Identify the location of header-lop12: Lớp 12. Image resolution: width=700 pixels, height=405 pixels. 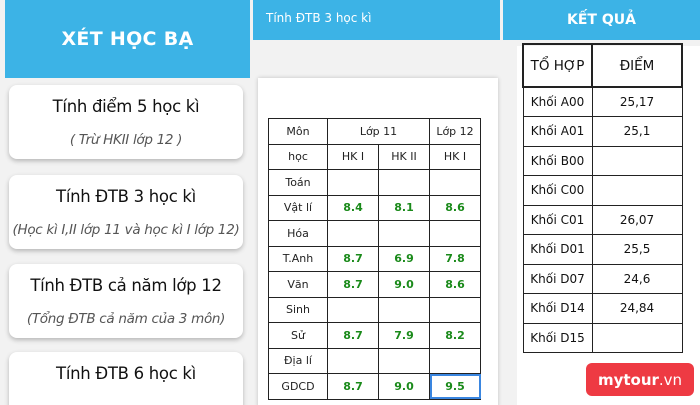
(455, 131).